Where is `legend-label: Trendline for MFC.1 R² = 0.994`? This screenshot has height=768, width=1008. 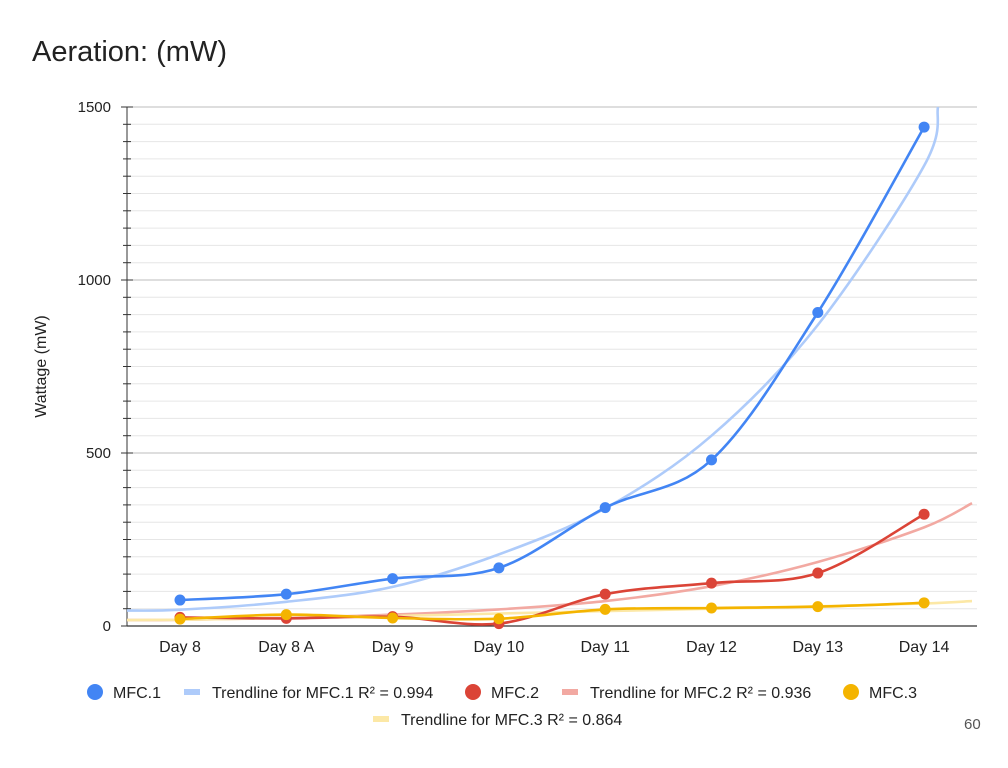 legend-label: Trendline for MFC.1 R² = 0.994 is located at coordinates (322, 693).